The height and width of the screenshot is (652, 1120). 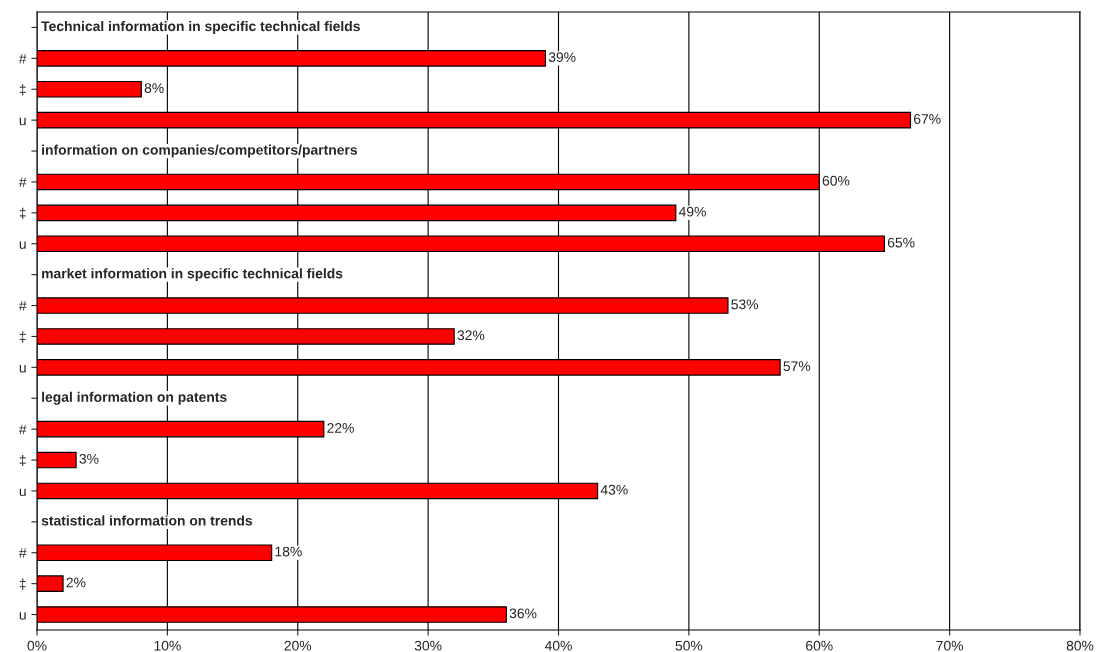 I want to click on x-tick-label: 70%, so click(x=950, y=645).